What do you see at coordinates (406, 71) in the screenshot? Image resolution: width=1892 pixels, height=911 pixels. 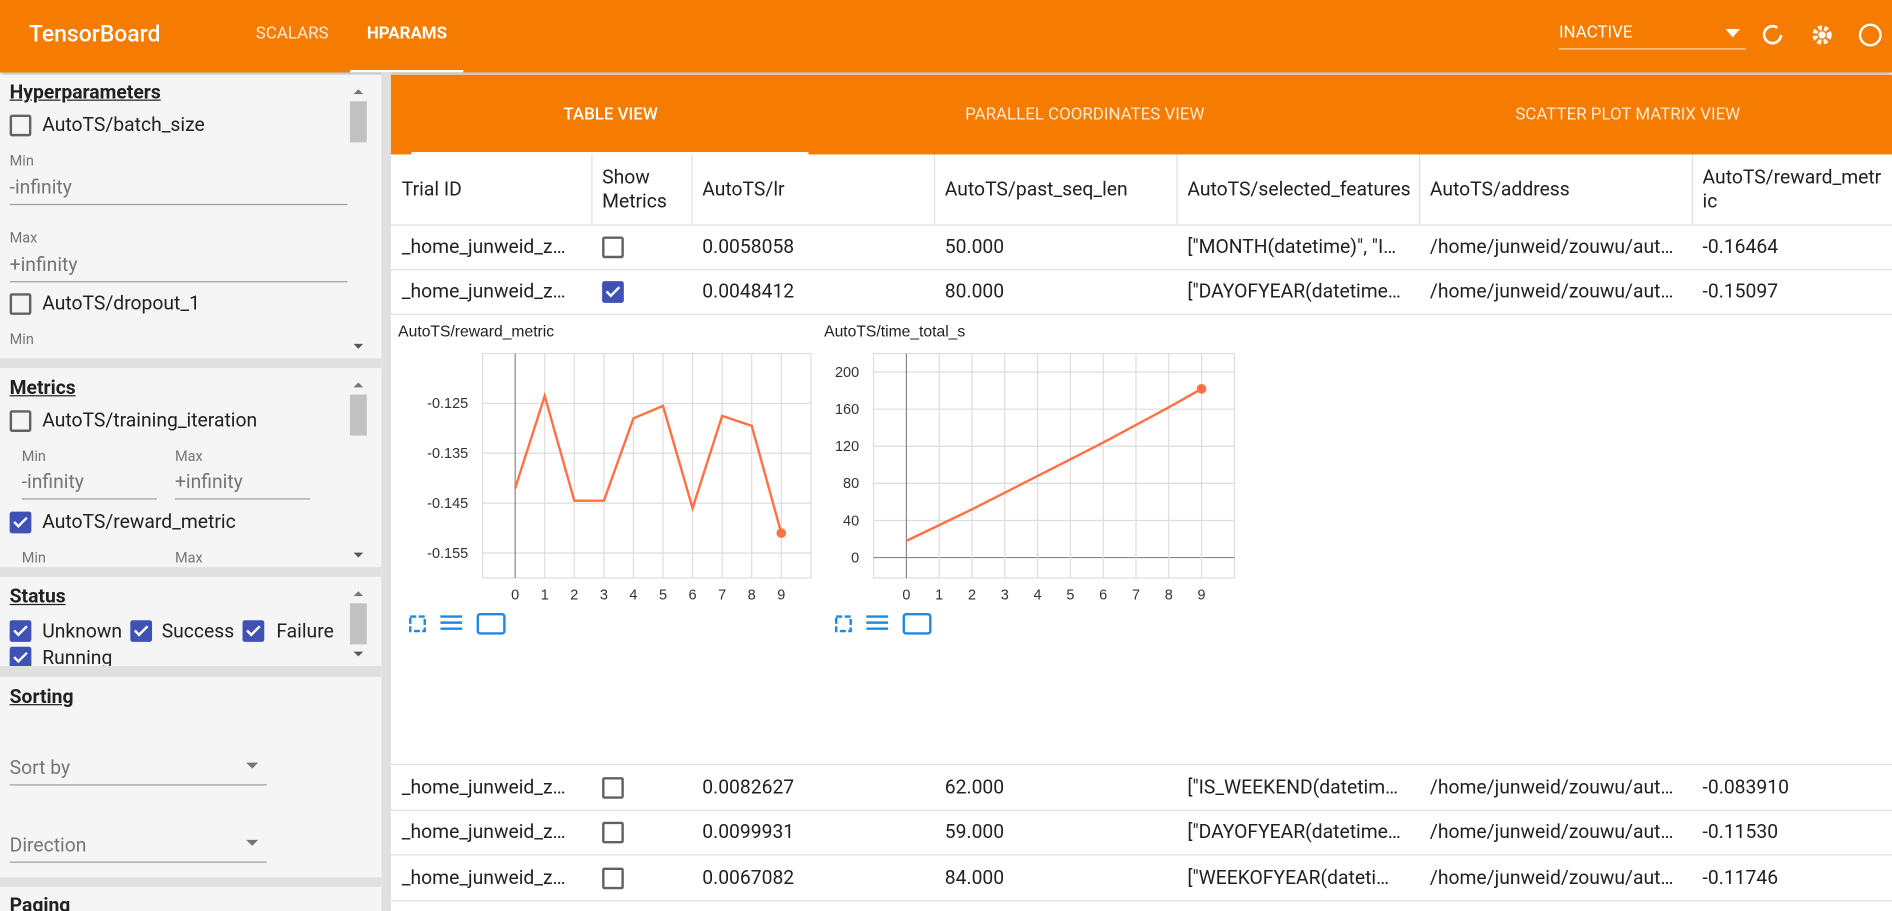 I see `active-tab-indicator` at bounding box center [406, 71].